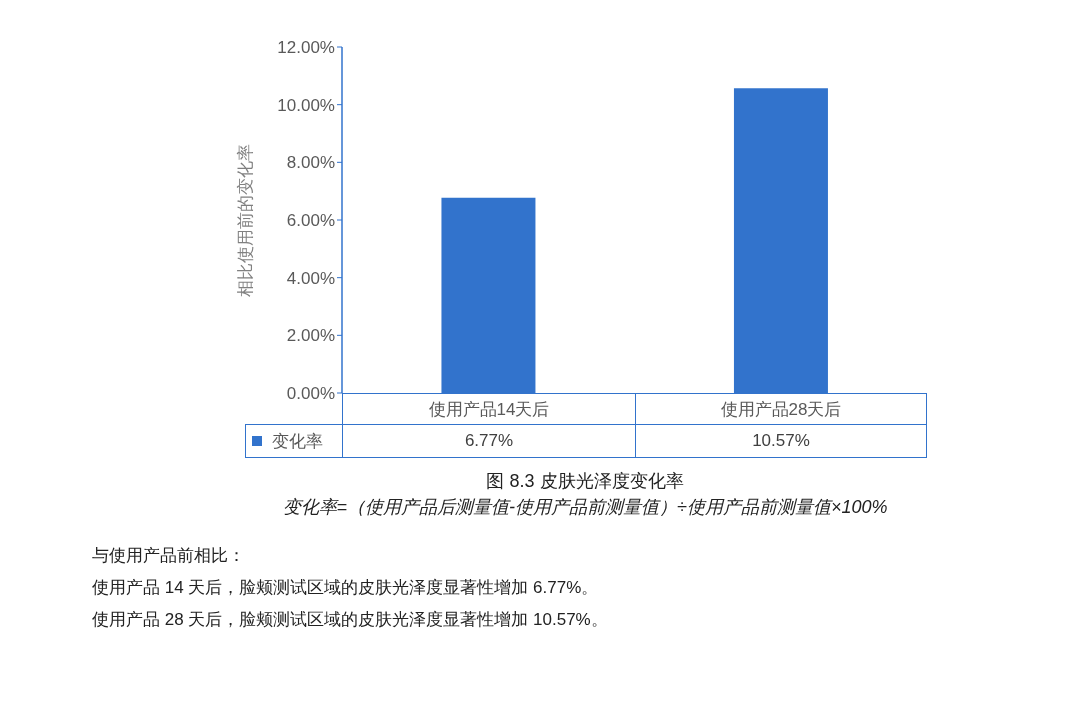  What do you see at coordinates (350, 620) in the screenshot?
I see `text: 使用产品 28 天后，脸颊测试区域的皮肤光泽度显著性增加 10.57%。` at bounding box center [350, 620].